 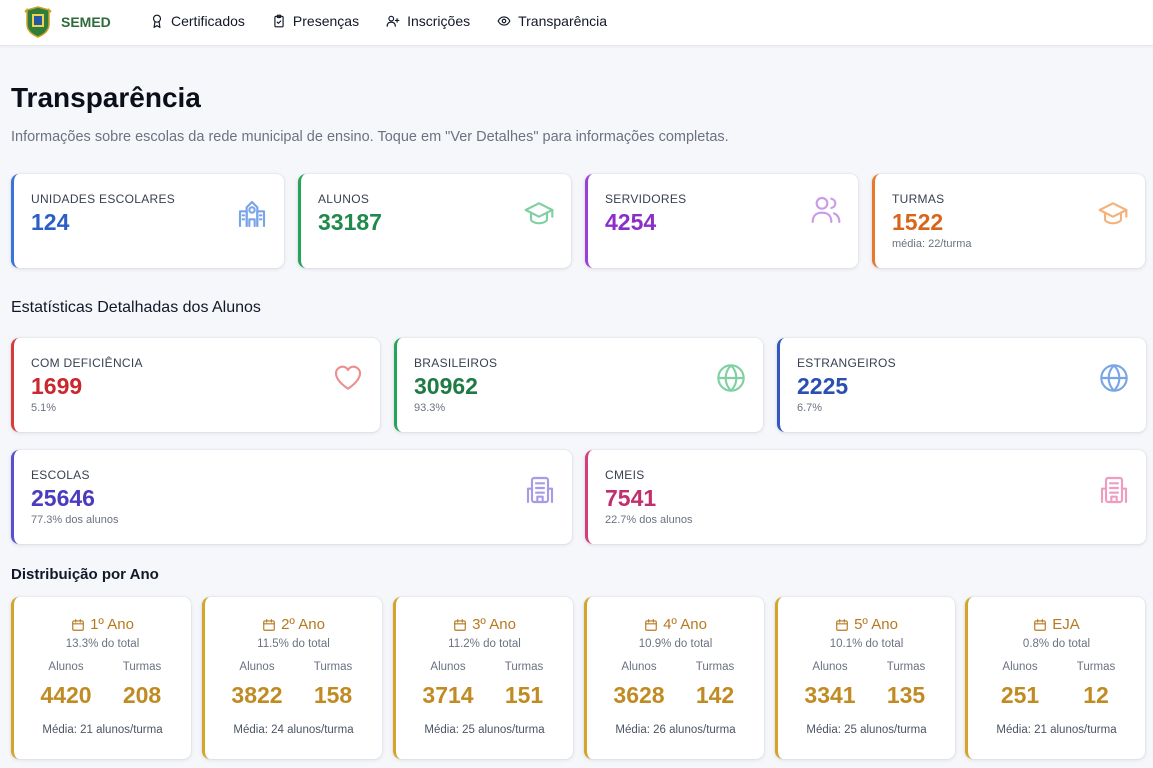 I want to click on brand-name: SEMED, so click(x=86, y=22).